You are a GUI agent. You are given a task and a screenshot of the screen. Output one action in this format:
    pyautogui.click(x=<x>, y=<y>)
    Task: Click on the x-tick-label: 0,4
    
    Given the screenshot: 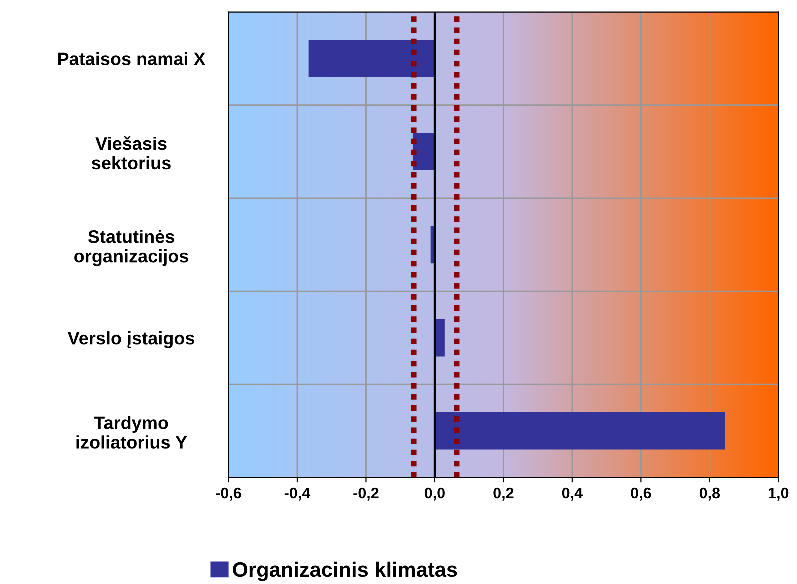 What is the action you would take?
    pyautogui.click(x=572, y=494)
    